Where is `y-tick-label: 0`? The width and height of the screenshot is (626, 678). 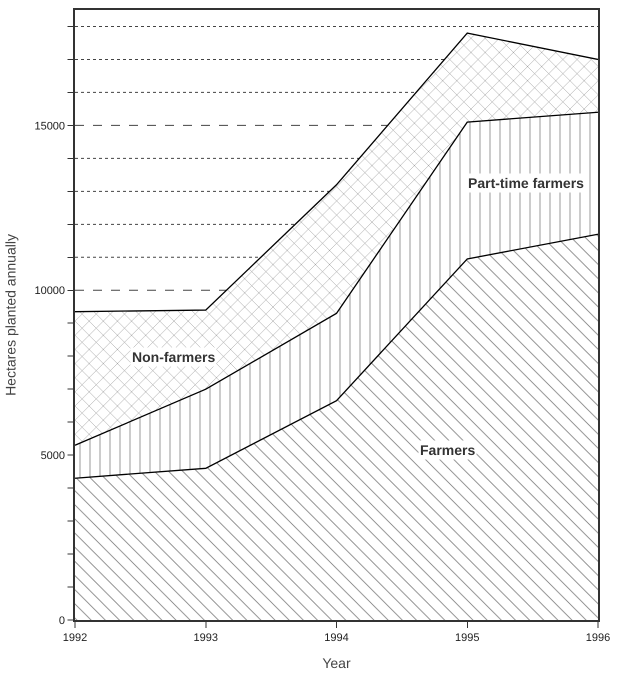
y-tick-label: 0 is located at coordinates (62, 620).